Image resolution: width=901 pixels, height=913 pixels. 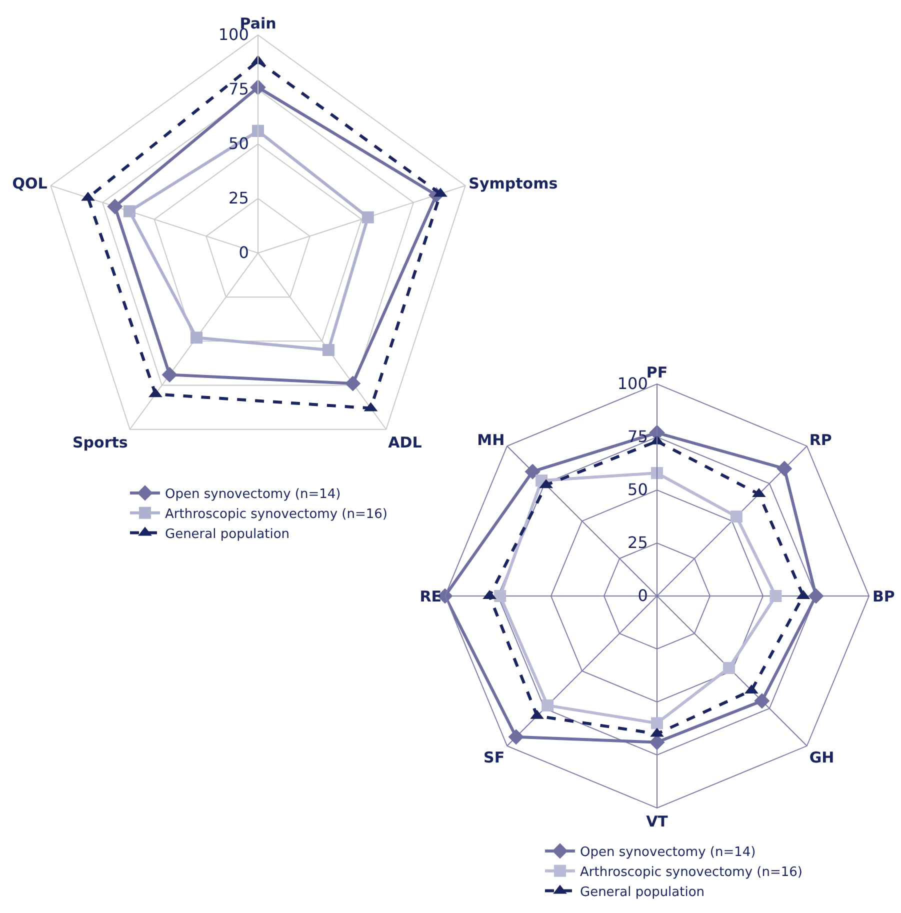 What do you see at coordinates (238, 89) in the screenshot?
I see `y-tick-label: 75` at bounding box center [238, 89].